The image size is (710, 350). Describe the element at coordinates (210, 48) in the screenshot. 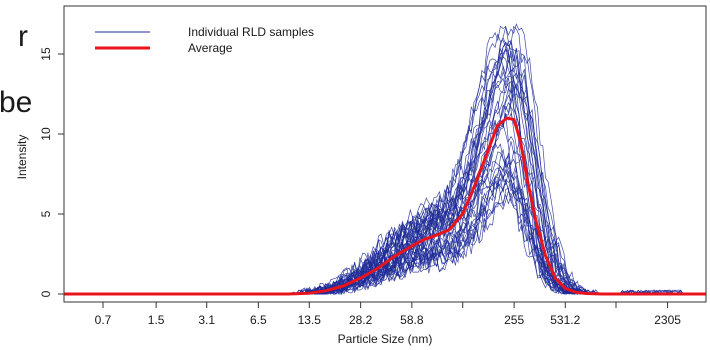

I see `legend-label: Average` at that location.